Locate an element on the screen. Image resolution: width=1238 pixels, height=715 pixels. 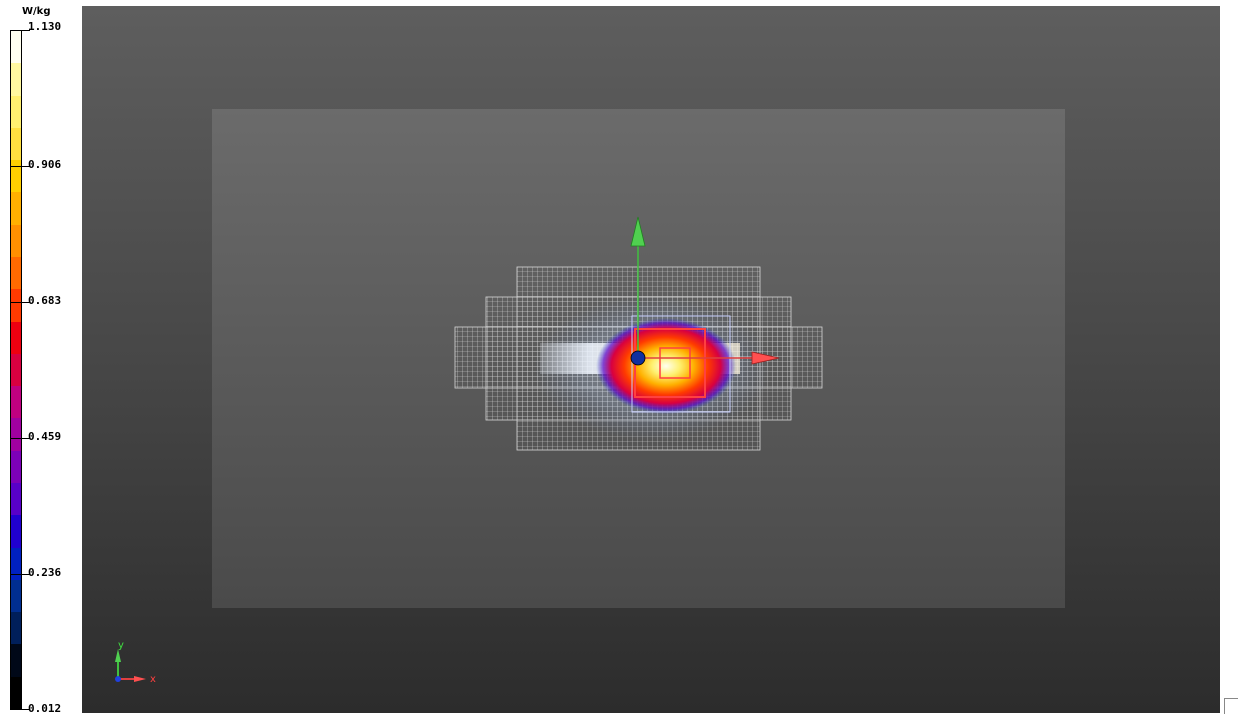
orientation-triad: y x is located at coordinates (135, 662).